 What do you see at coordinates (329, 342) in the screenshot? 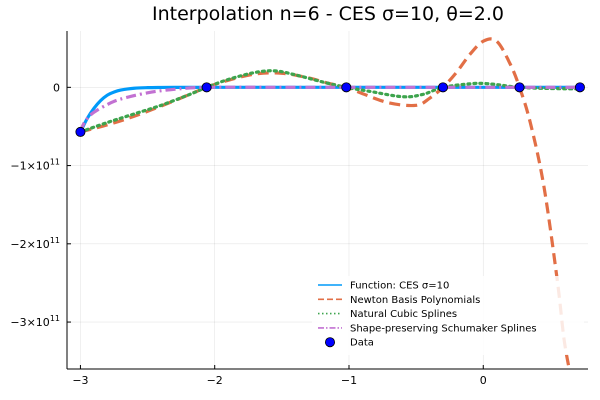
I see `legend-swatch-data` at bounding box center [329, 342].